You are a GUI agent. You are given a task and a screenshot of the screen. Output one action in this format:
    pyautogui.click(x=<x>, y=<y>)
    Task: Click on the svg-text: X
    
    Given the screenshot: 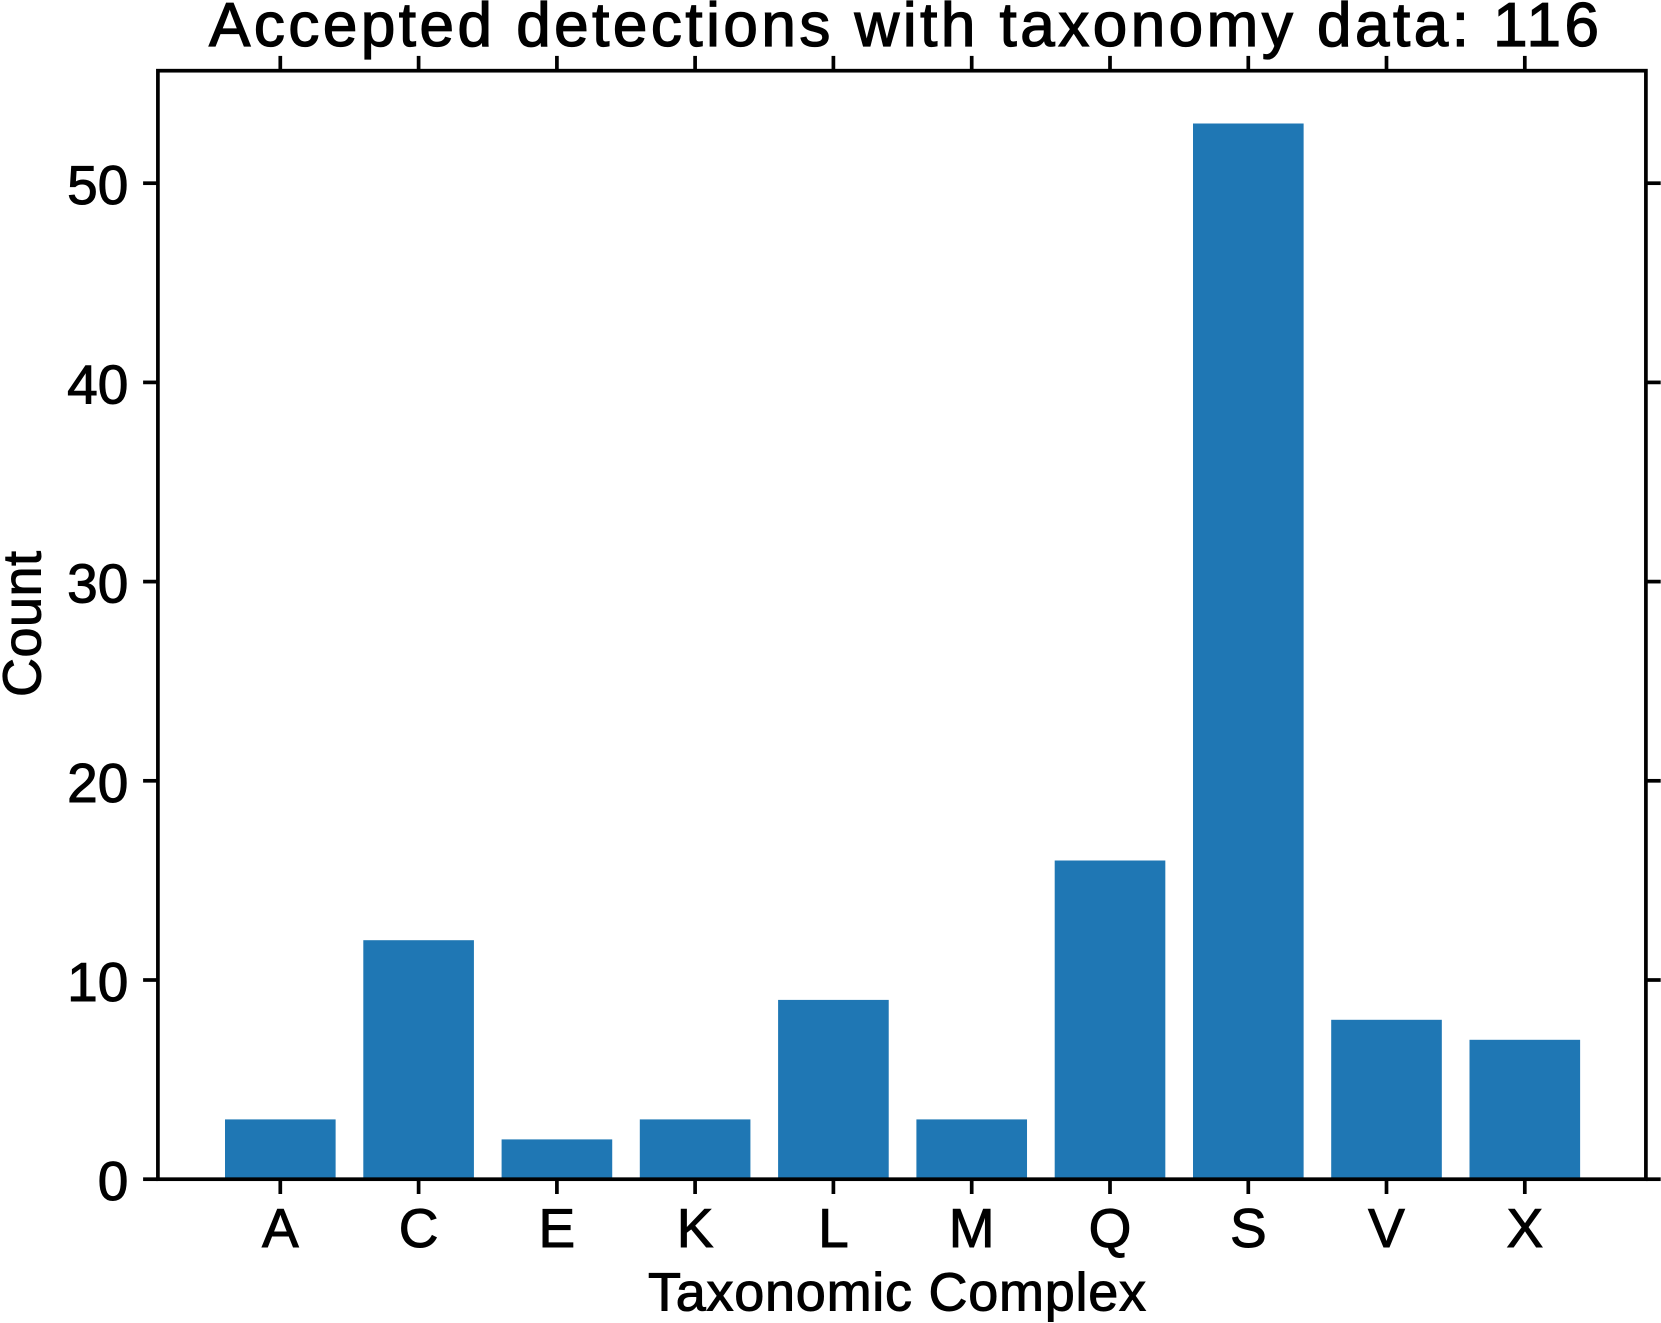 What is the action you would take?
    pyautogui.click(x=1524, y=1228)
    